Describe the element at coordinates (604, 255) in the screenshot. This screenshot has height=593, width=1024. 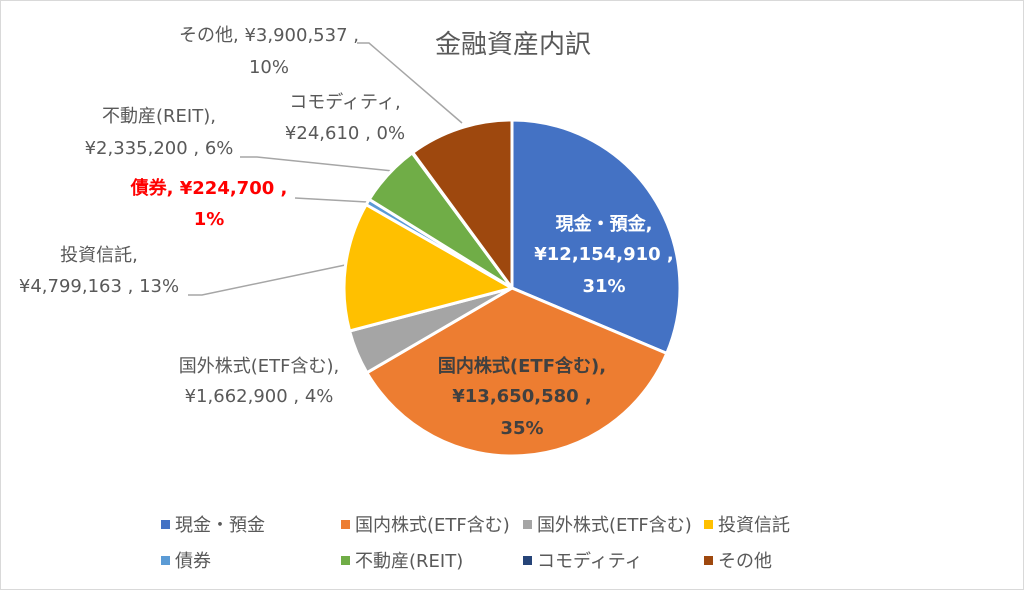
I see `data-label-slice-1: 現金・預金, ¥12,154,910 , 31%` at that location.